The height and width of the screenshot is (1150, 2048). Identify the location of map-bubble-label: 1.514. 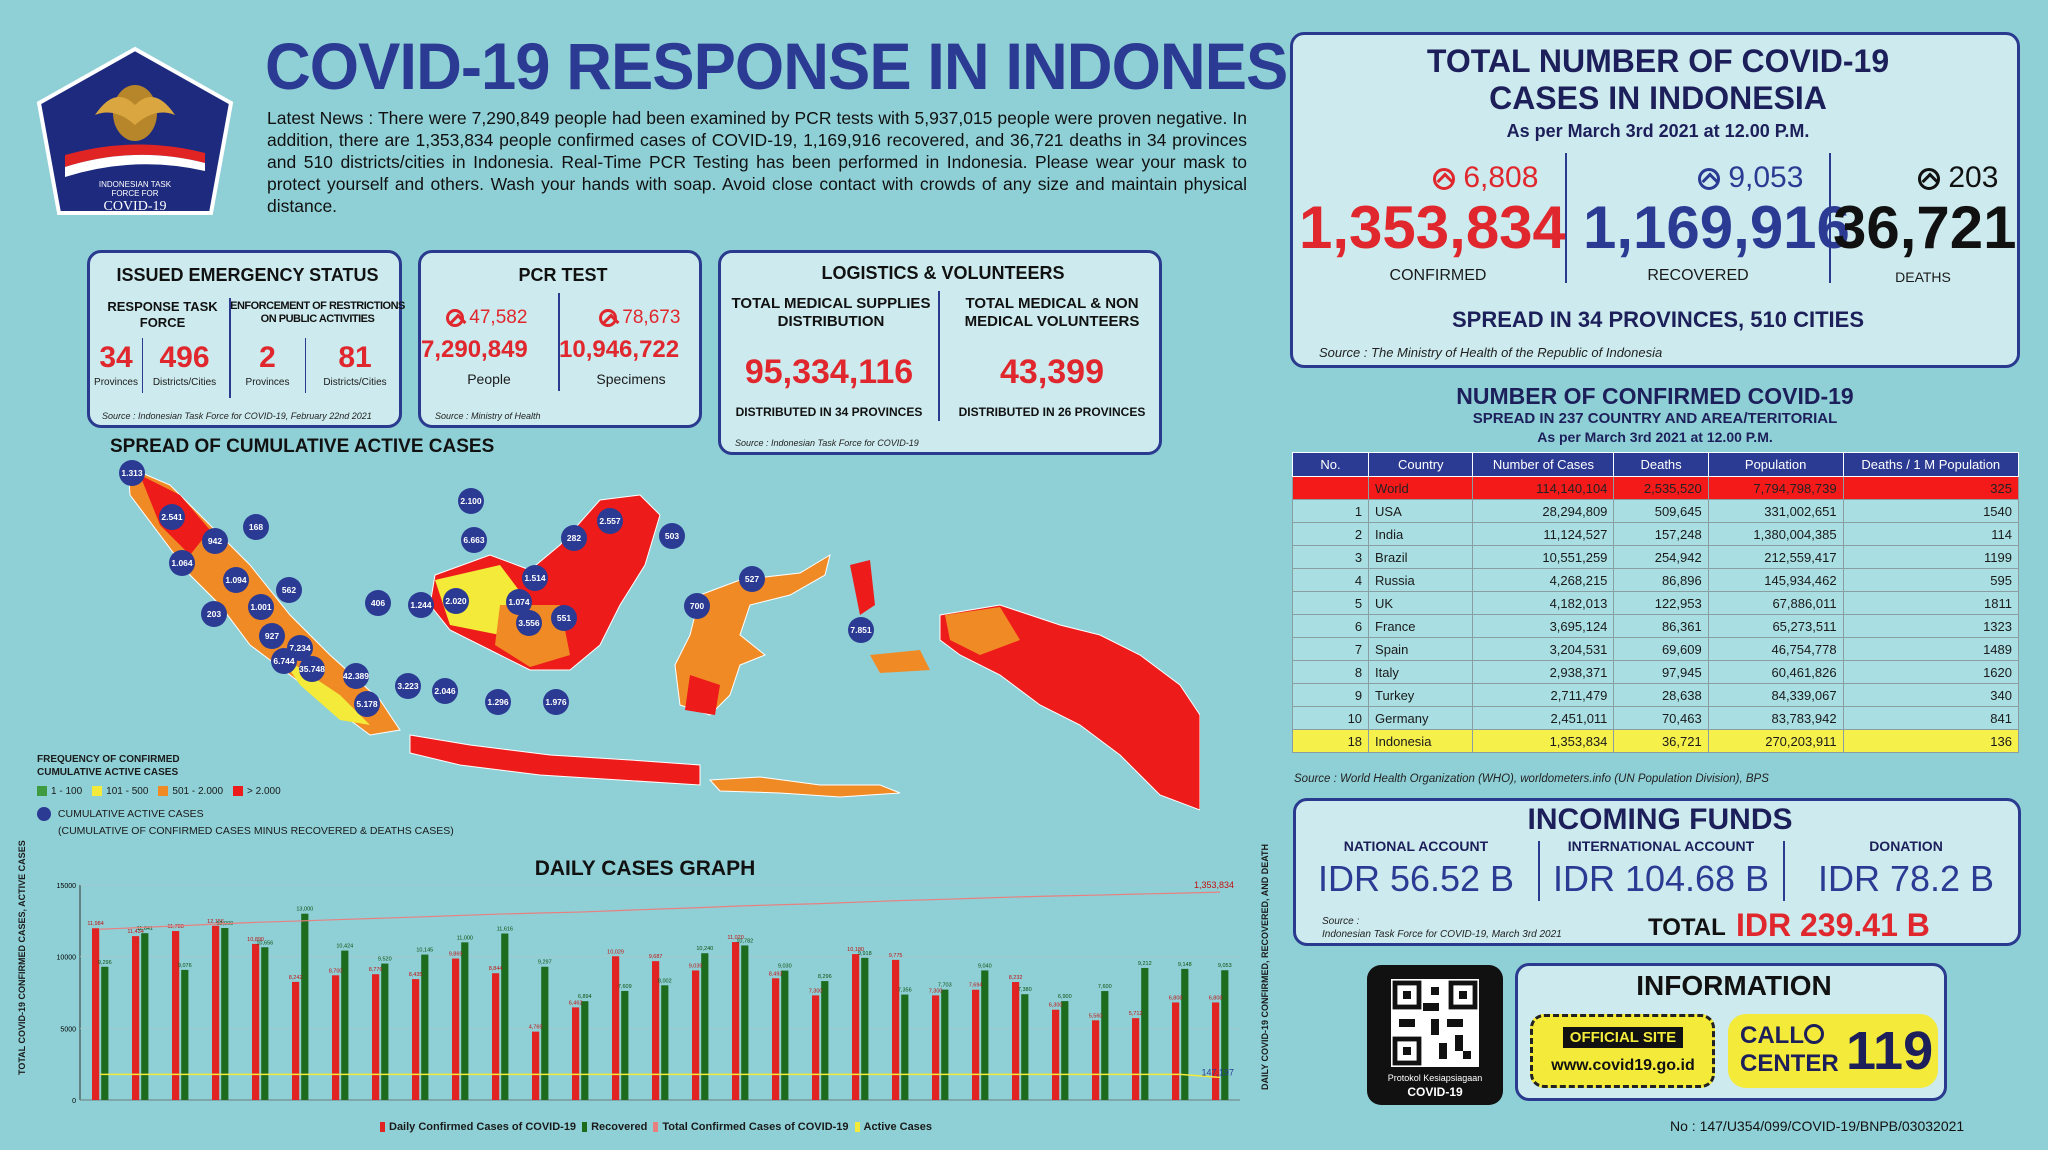
(535, 578).